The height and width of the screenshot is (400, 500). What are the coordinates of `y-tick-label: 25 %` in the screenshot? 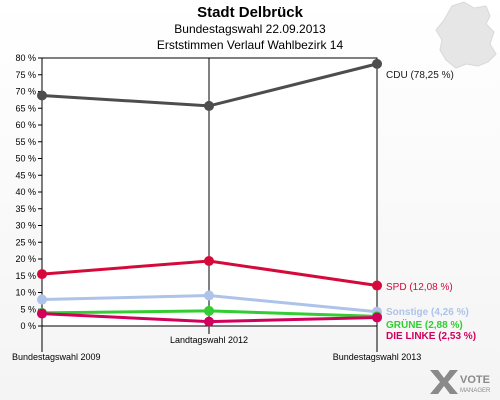 It's located at (25, 242).